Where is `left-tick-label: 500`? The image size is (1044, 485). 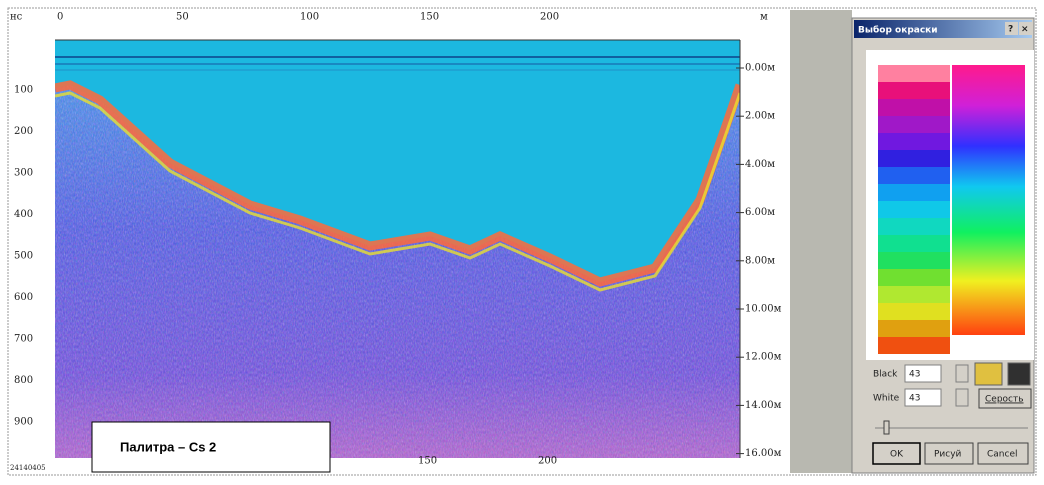
left-tick-label: 500 is located at coordinates (23, 256).